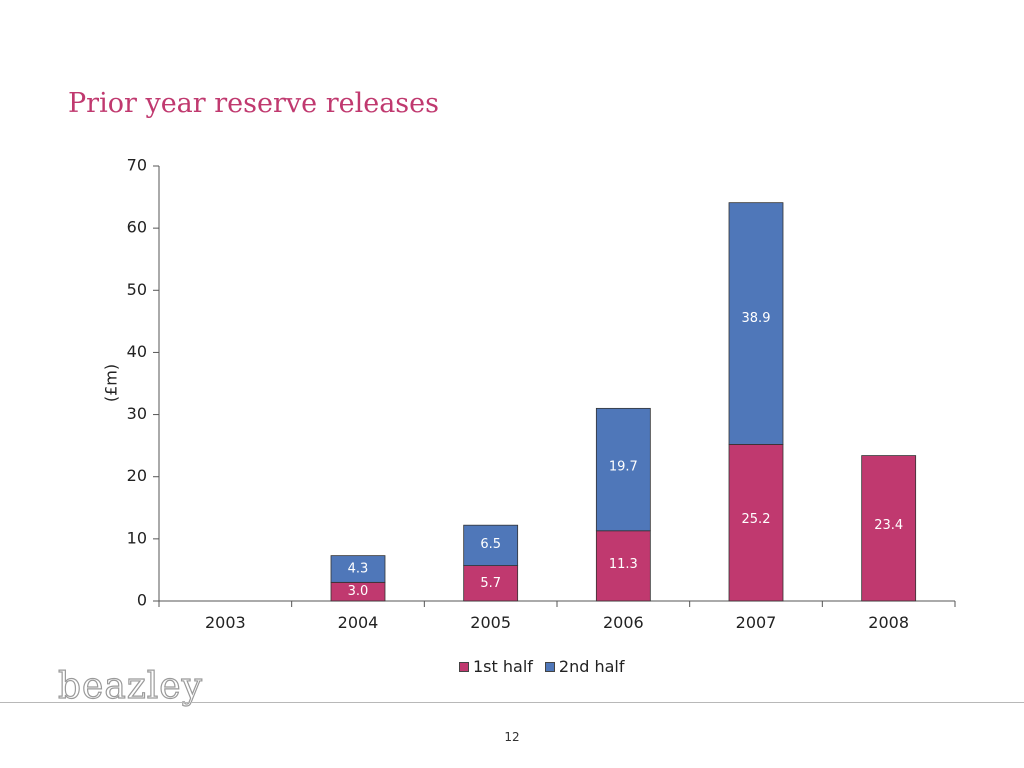 The height and width of the screenshot is (768, 1024). I want to click on y-tick-label: 10, so click(137, 537).